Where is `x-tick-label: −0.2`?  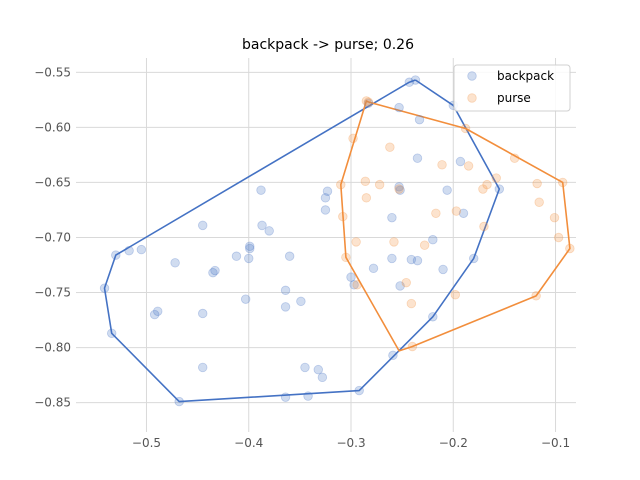 x-tick-label: −0.2 is located at coordinates (453, 443).